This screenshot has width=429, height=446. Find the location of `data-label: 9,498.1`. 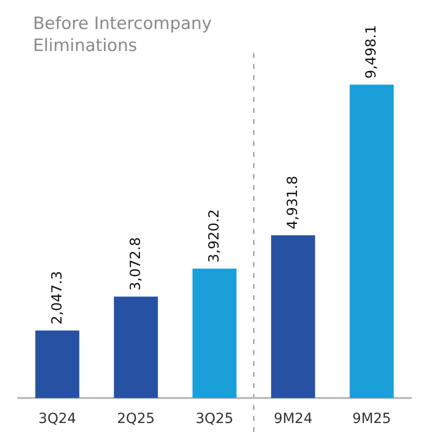

data-label: 9,498.1 is located at coordinates (372, 52).